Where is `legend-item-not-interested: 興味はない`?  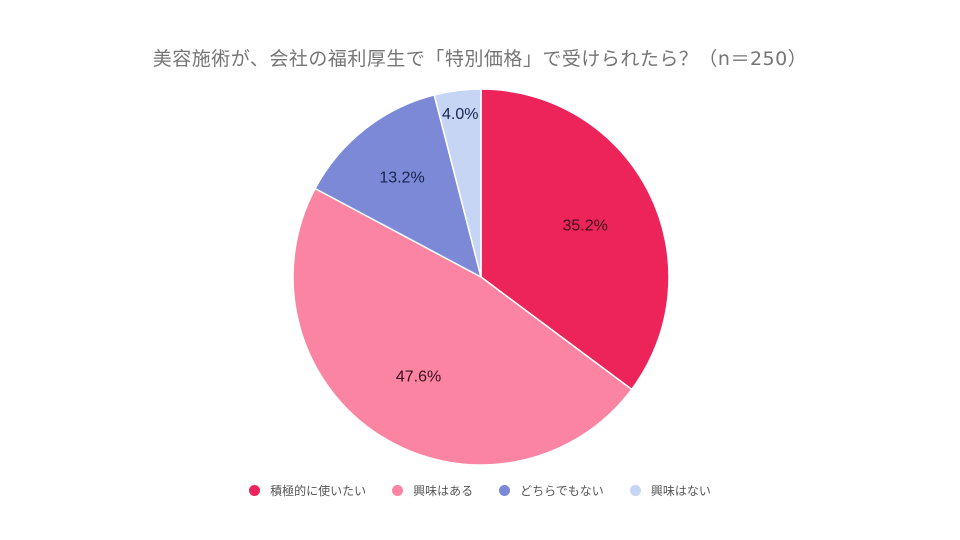
legend-item-not-interested: 興味はない is located at coordinates (670, 490).